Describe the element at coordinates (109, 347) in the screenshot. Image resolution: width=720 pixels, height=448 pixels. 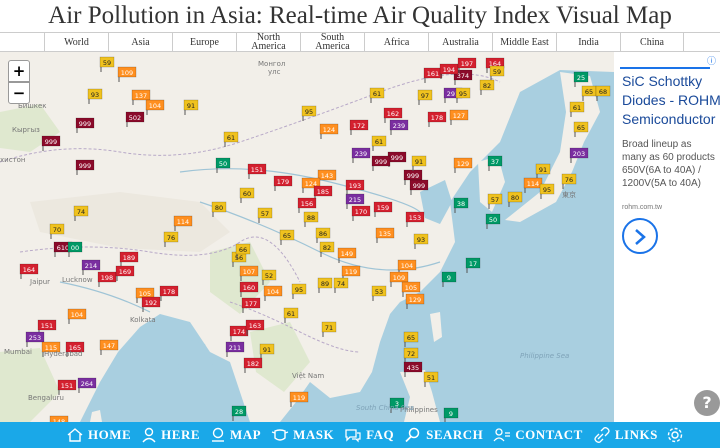
I see `aqi-marker: 147` at that location.